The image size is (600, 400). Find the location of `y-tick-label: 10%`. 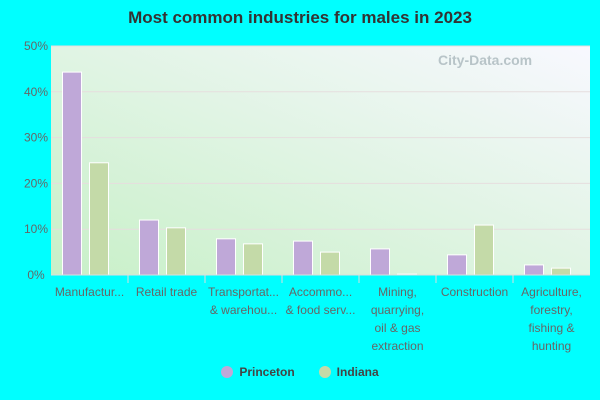

y-tick-label: 10% is located at coordinates (36, 229).